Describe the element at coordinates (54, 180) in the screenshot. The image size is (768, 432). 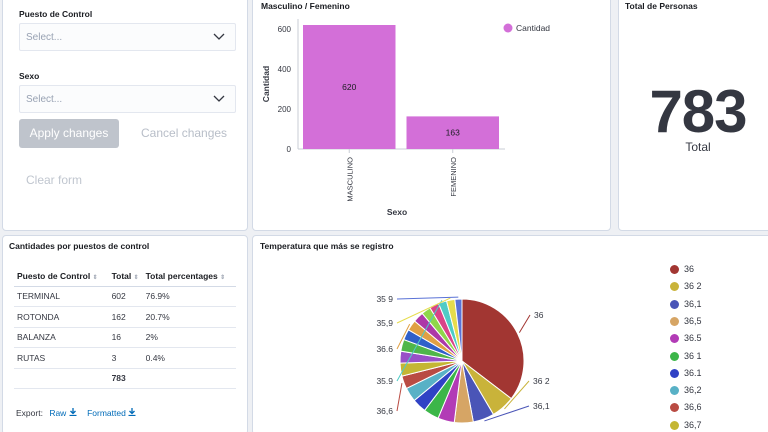
I see `clear-form-button: Clear form` at that location.